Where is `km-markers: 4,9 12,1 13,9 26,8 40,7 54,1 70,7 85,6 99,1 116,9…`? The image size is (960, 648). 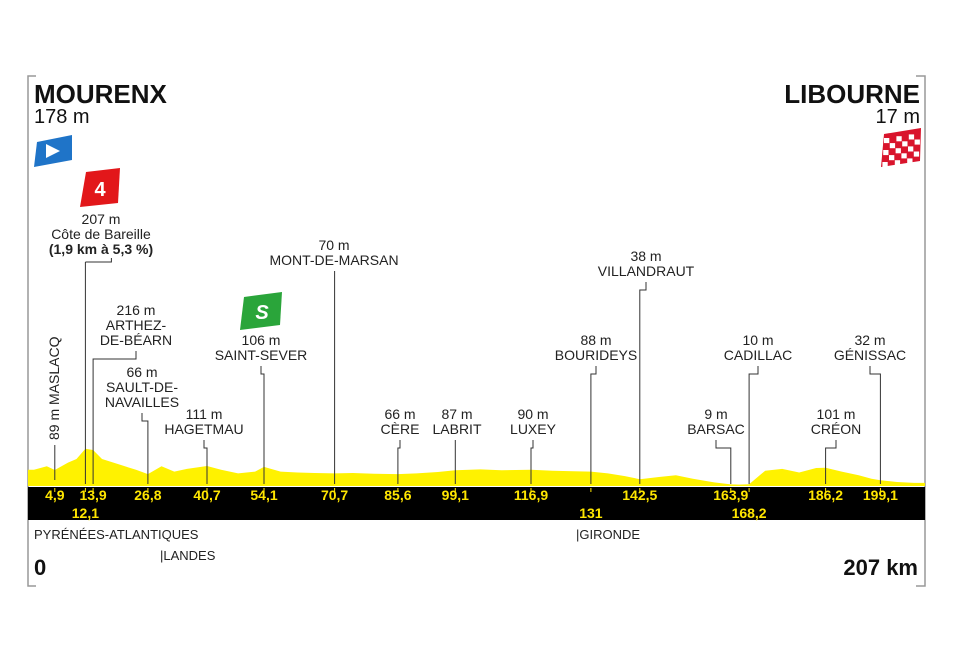 km-markers: 4,9 12,1 13,9 26,8 40,7 54,1 70,7 85,6 99,1 116,9… is located at coordinates (471, 504).